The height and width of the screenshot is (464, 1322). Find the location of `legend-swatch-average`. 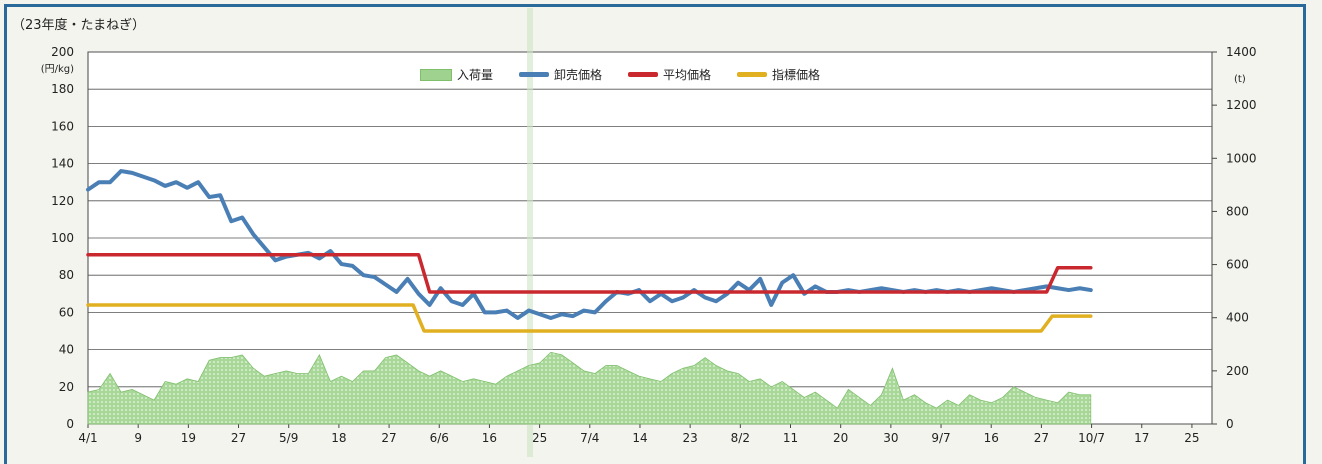

legend-swatch-average is located at coordinates (643, 74).